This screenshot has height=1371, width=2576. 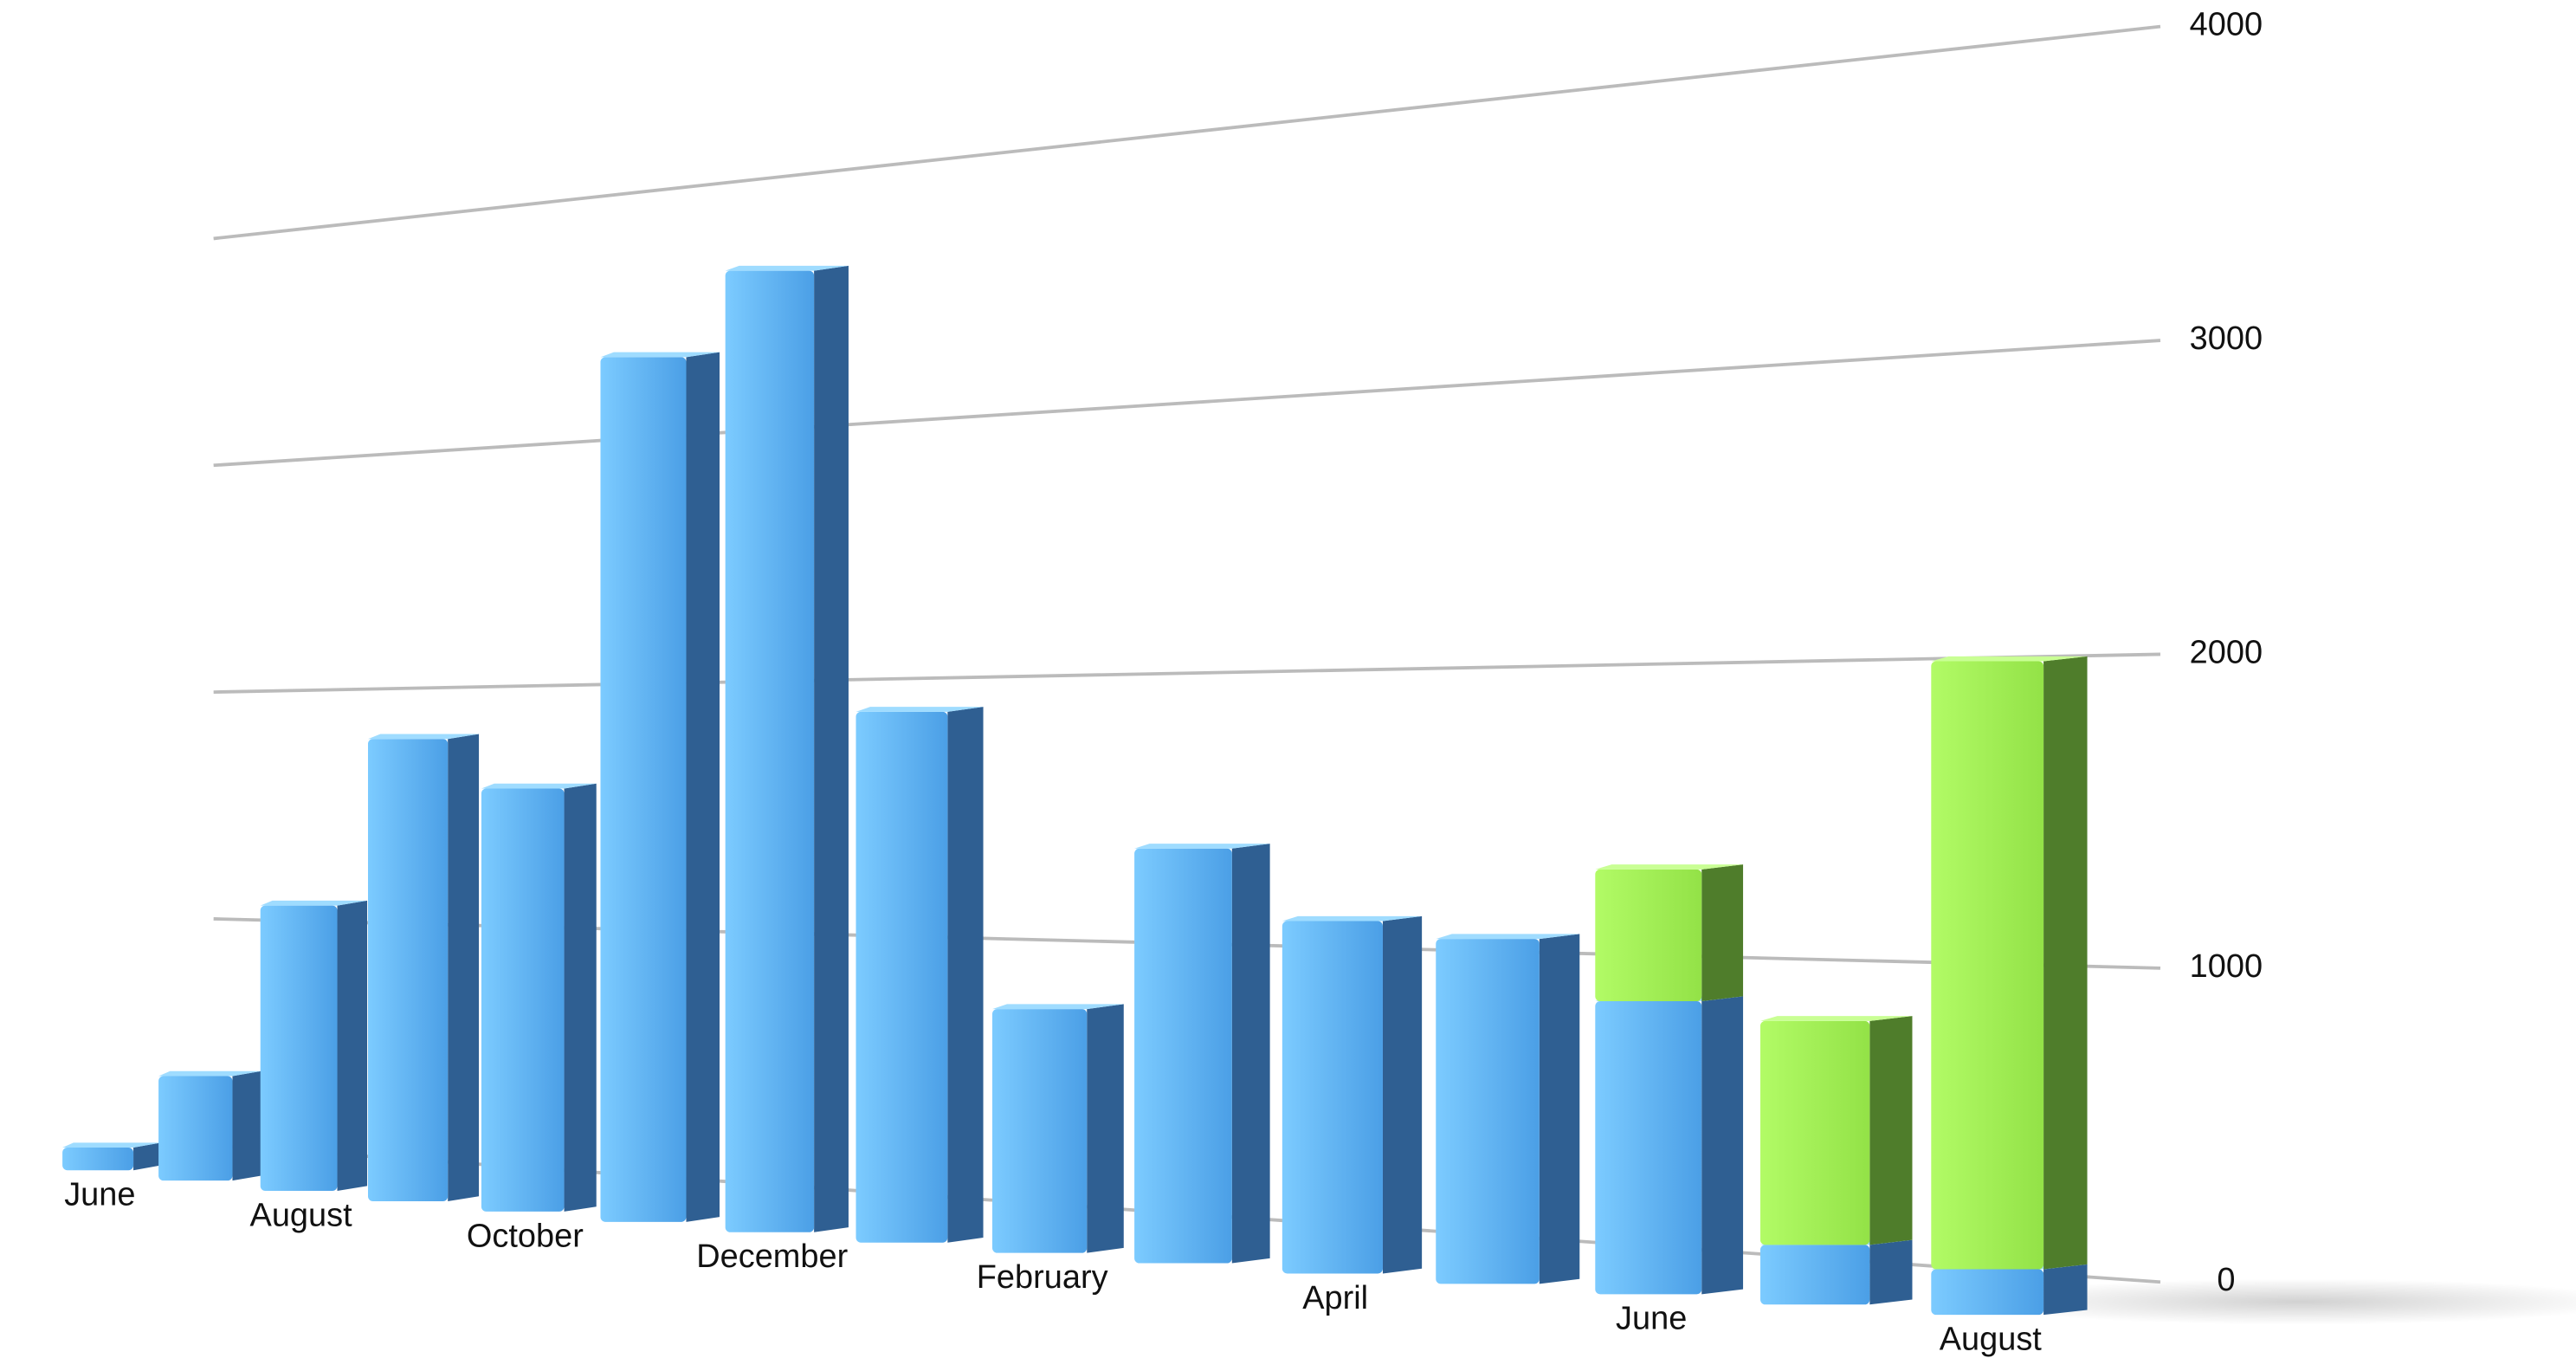 I want to click on y-tick-label: 4000, so click(x=2226, y=25).